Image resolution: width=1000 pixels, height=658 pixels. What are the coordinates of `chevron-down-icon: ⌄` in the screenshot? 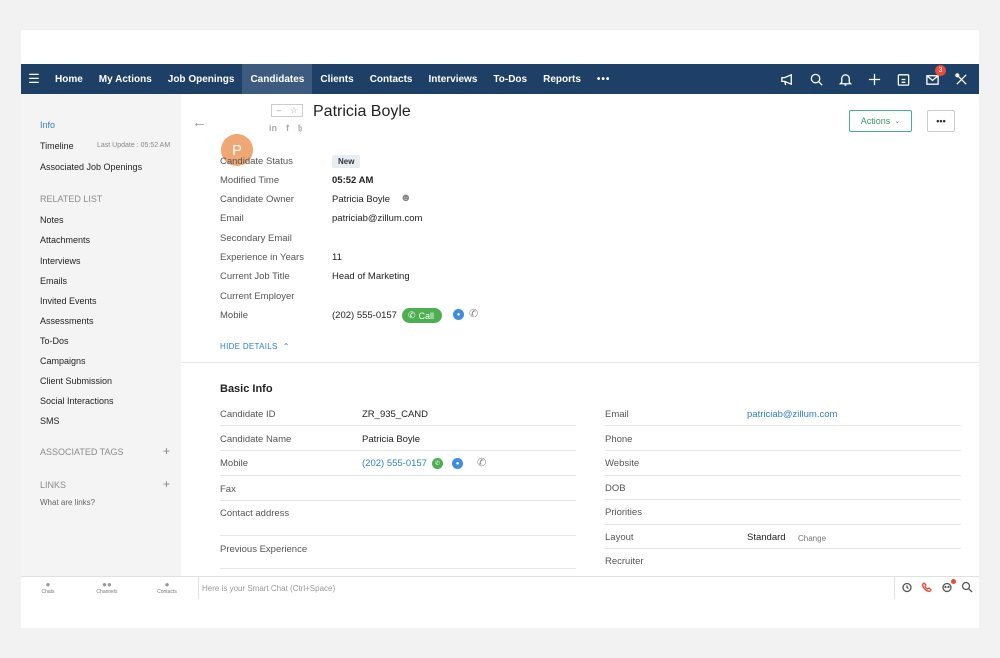 It's located at (897, 121).